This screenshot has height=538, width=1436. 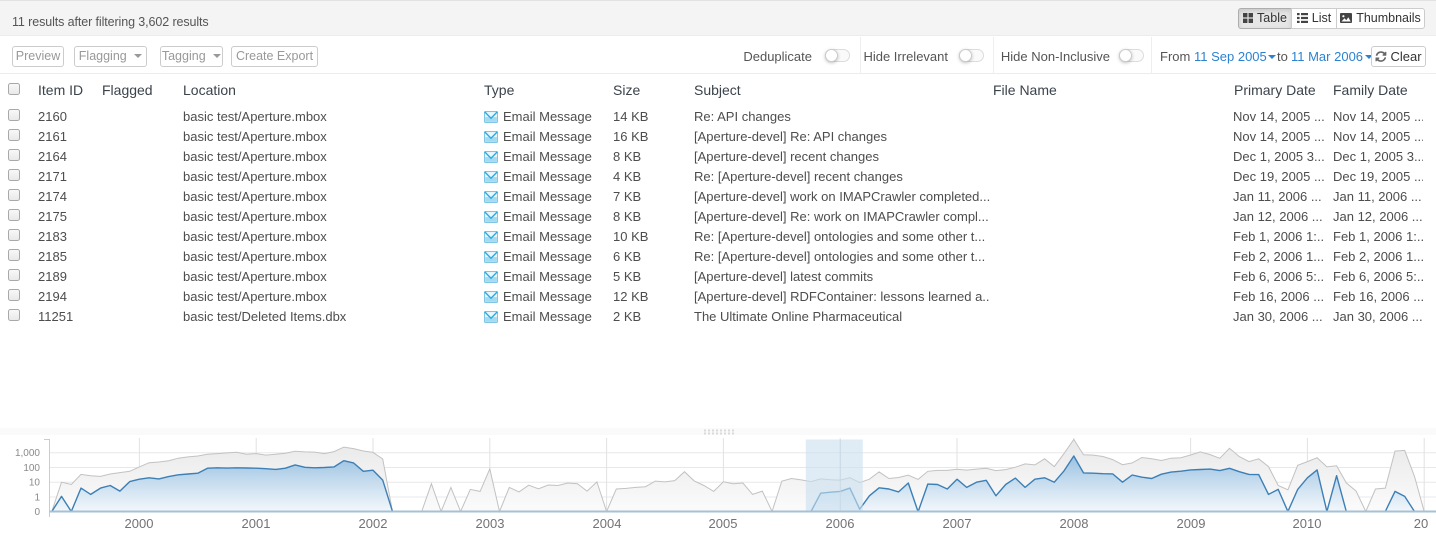 What do you see at coordinates (957, 523) in the screenshot?
I see `svg-text: 2007` at bounding box center [957, 523].